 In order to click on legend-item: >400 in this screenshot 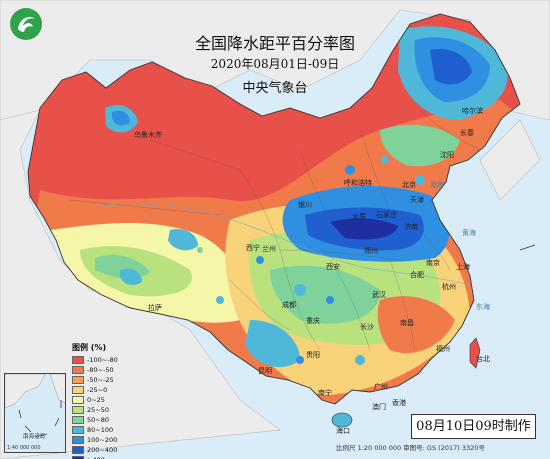, I will do `click(105, 457)`.